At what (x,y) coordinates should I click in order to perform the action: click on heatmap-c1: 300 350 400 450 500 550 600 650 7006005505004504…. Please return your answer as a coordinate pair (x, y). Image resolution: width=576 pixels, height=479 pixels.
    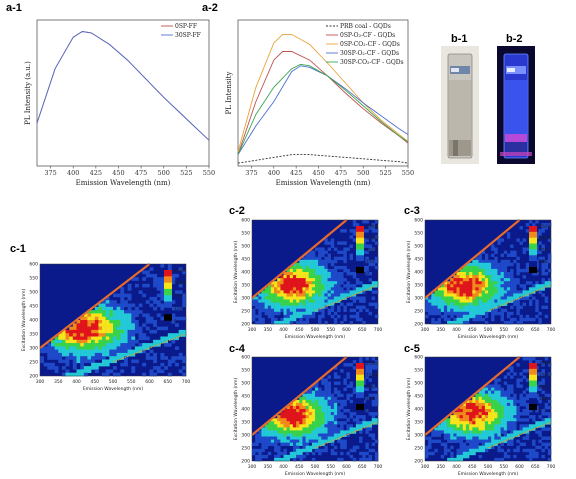
    Looking at the image, I should click on (105, 327).